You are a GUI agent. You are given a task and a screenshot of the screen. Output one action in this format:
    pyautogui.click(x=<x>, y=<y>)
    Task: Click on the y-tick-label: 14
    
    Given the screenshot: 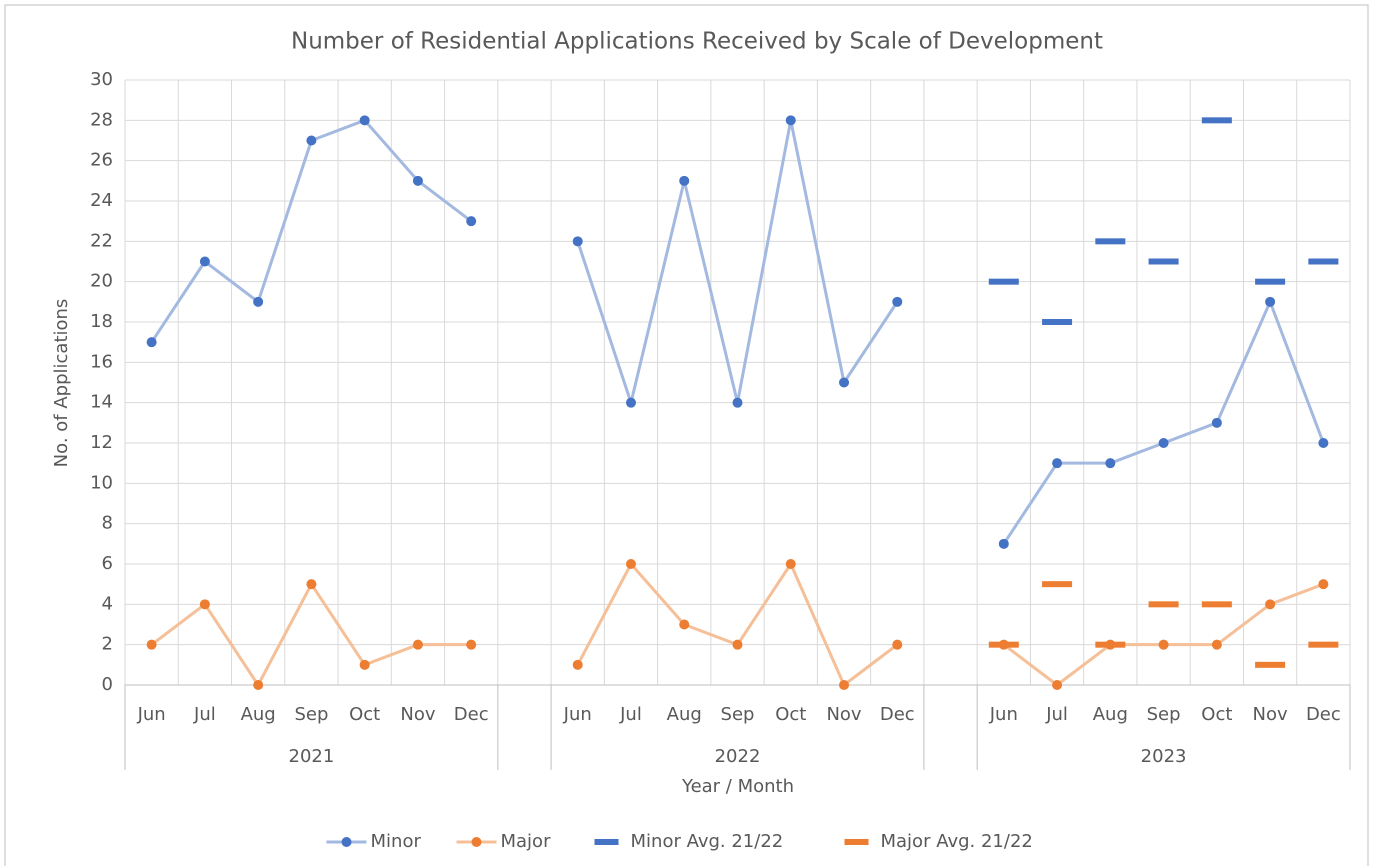 What is the action you would take?
    pyautogui.click(x=101, y=402)
    